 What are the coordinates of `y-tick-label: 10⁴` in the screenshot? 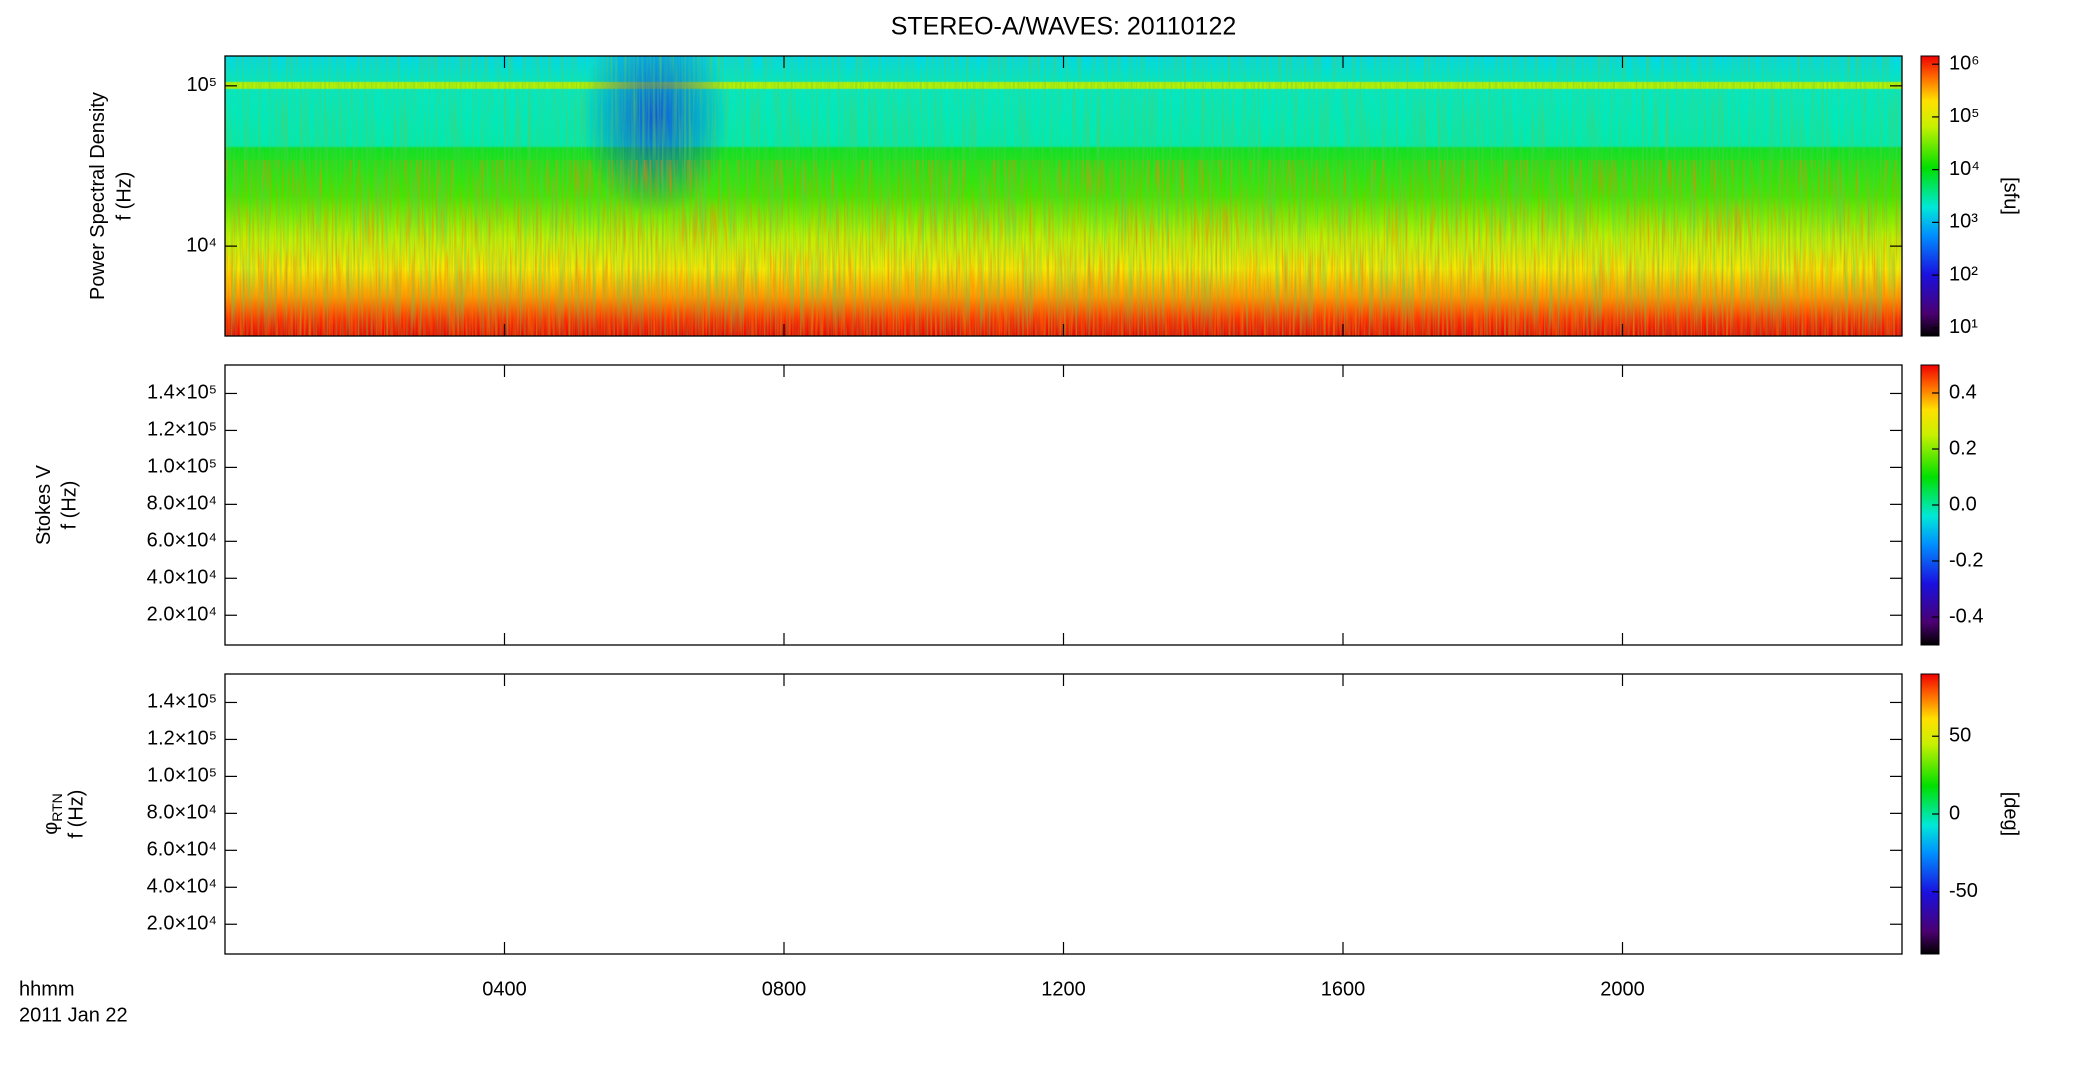 It's located at (201, 245).